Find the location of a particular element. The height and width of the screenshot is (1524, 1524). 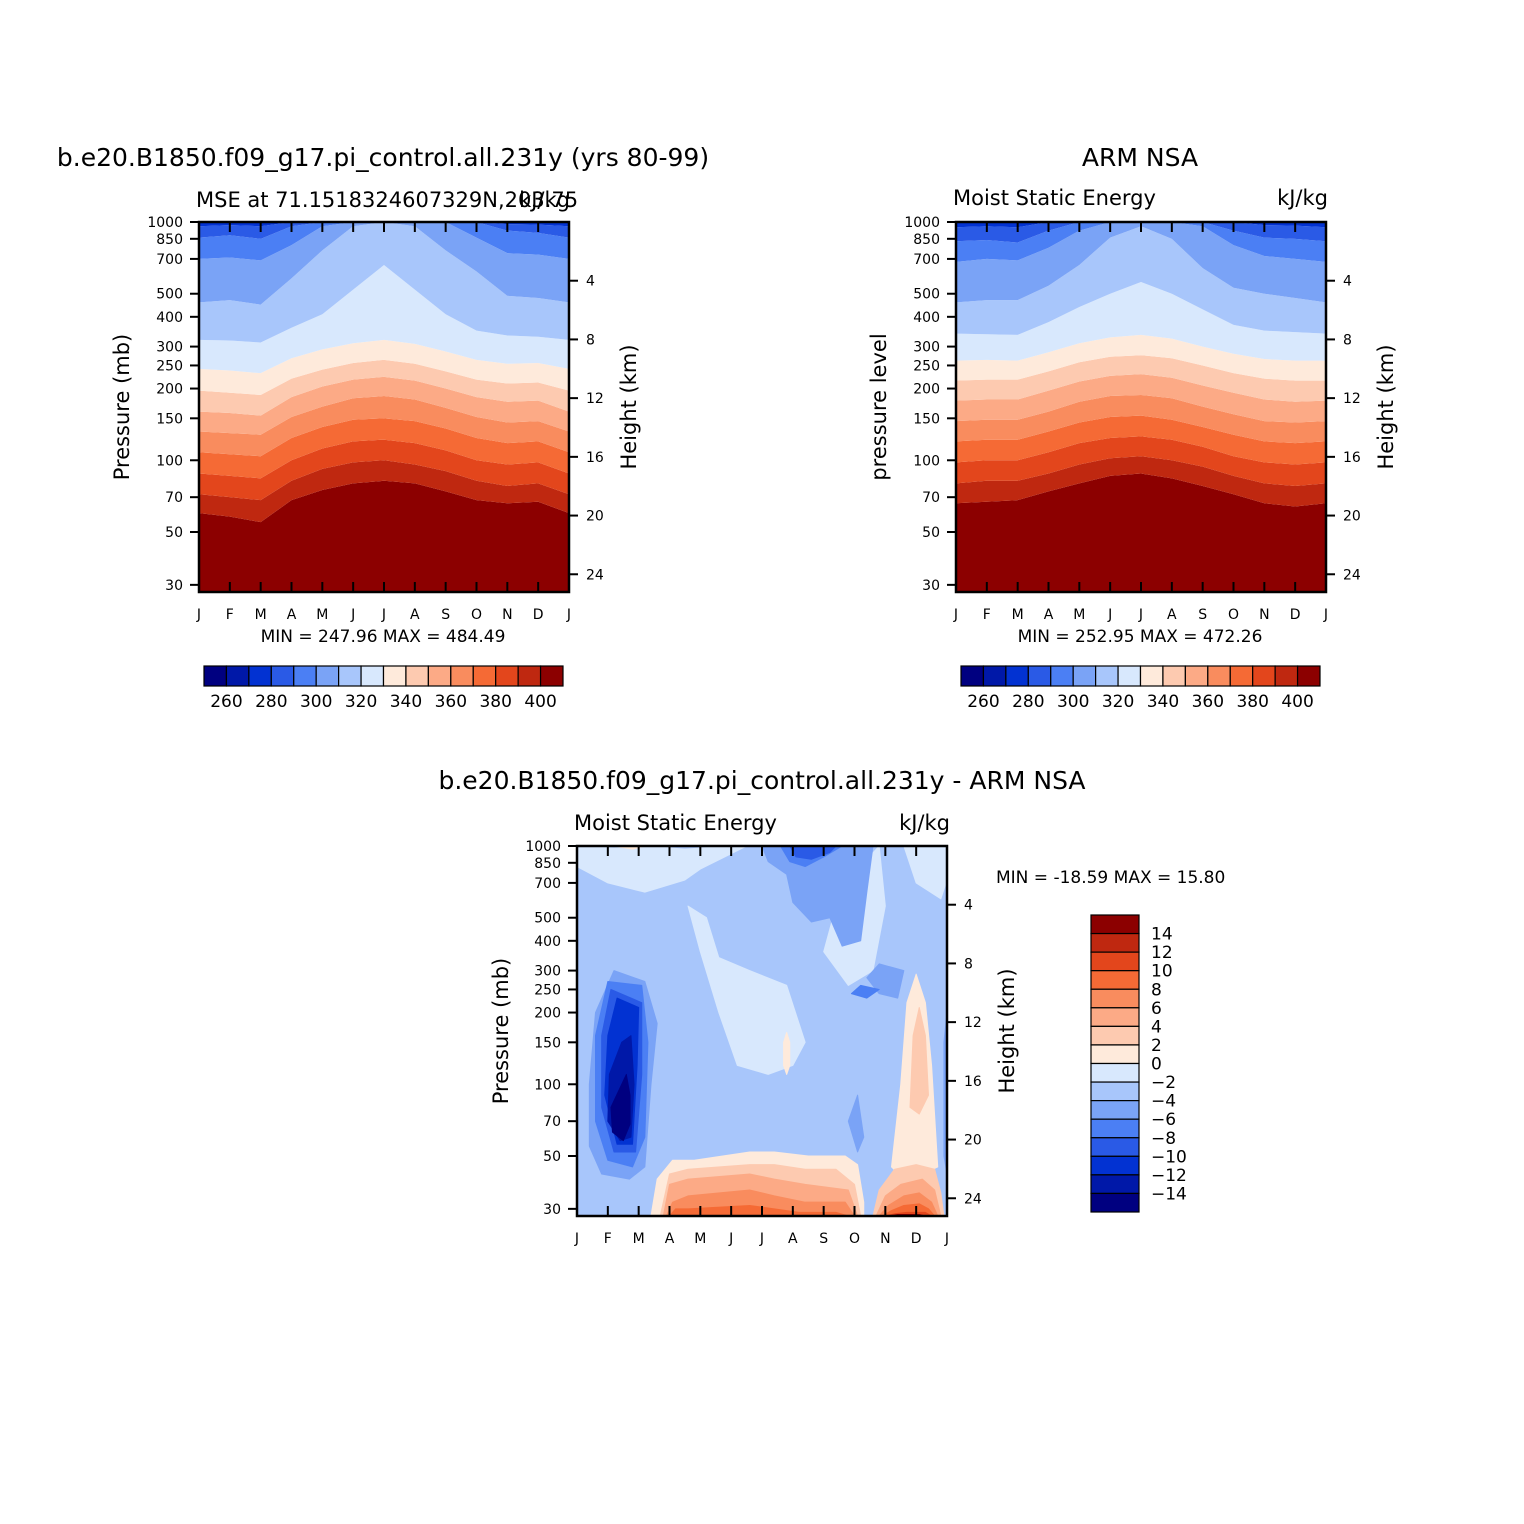

panel-obs-plot is located at coordinates (1141, 407).